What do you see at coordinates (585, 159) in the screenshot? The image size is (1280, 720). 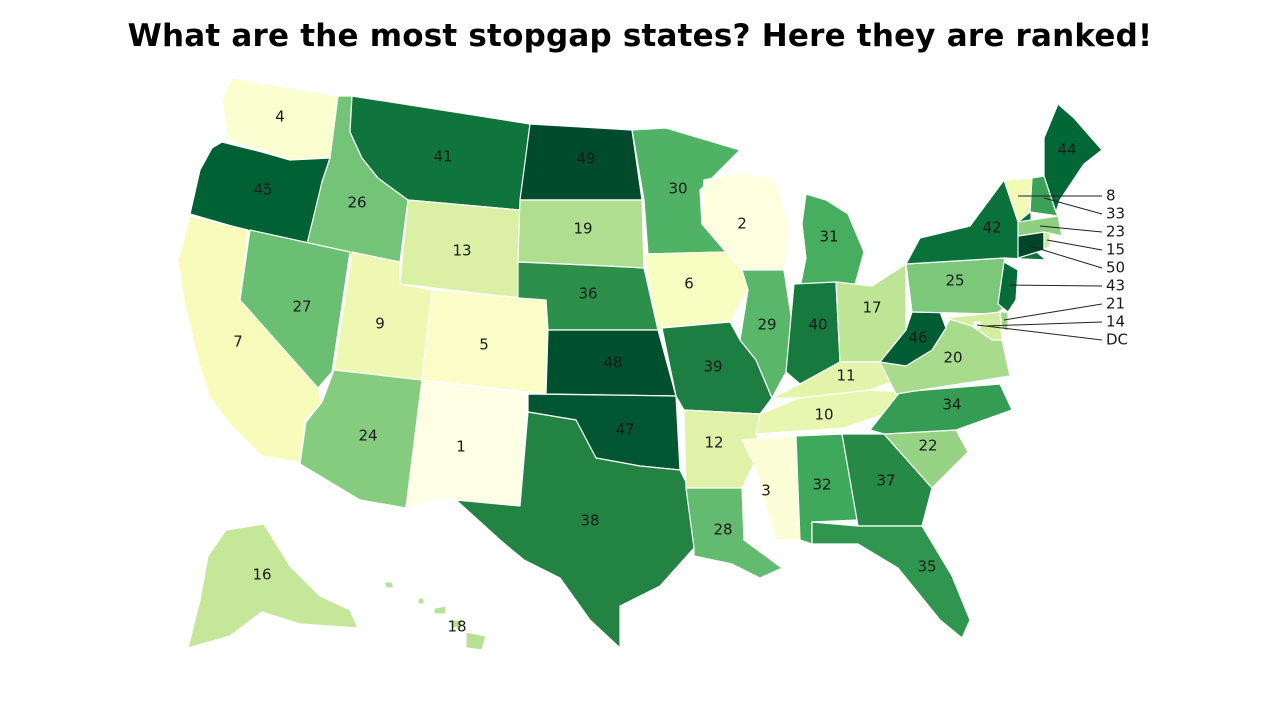 I see `state-rank-label-nd: 49` at bounding box center [585, 159].